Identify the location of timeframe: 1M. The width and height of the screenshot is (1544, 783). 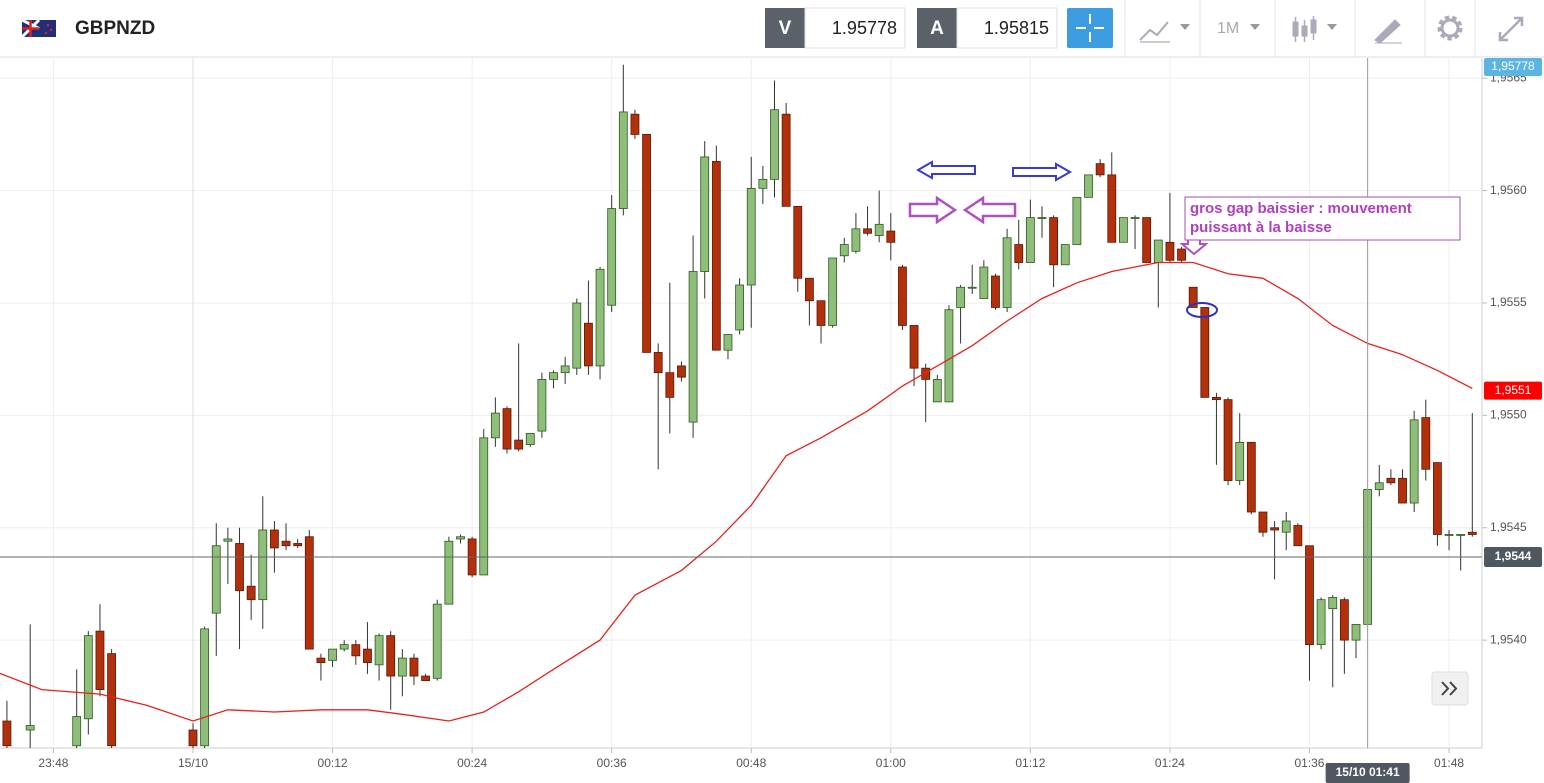
(1228, 28).